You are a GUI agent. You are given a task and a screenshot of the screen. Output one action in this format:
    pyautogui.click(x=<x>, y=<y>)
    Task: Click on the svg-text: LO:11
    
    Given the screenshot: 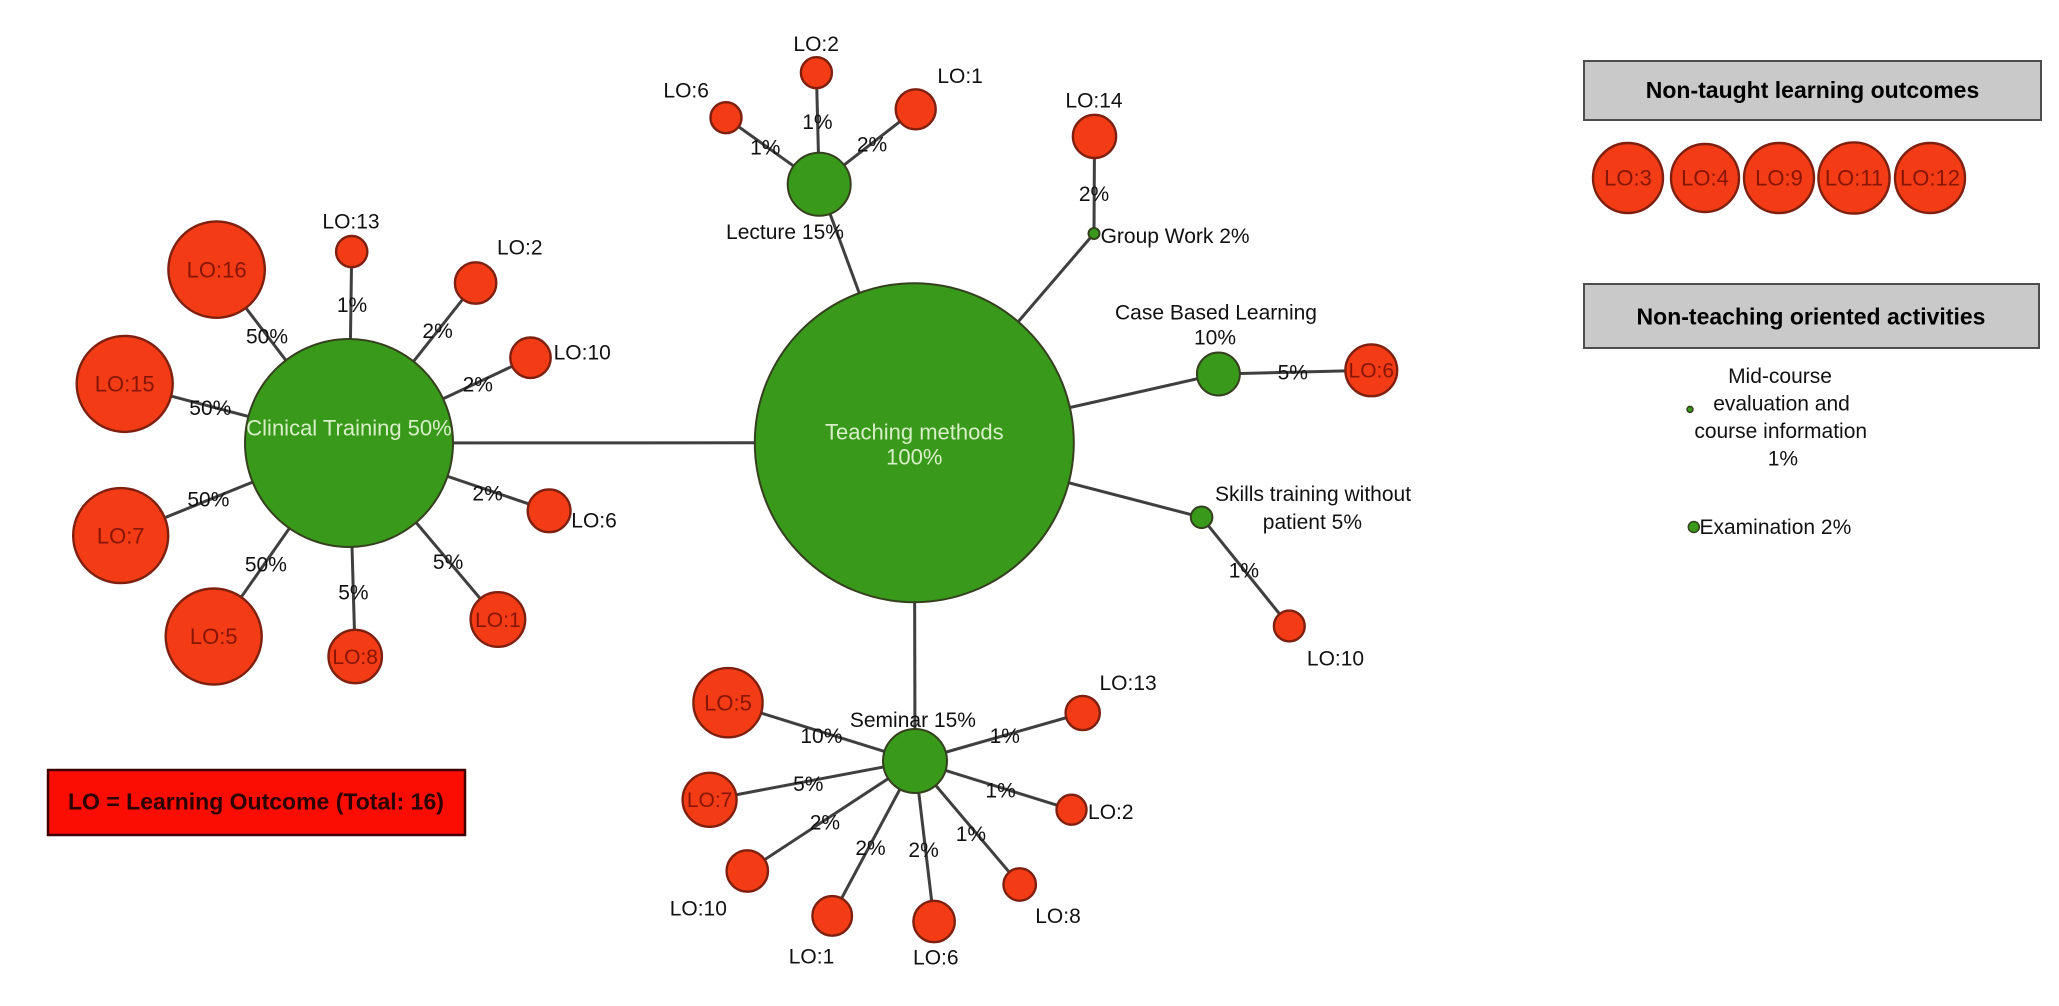 What is the action you would take?
    pyautogui.click(x=1854, y=178)
    